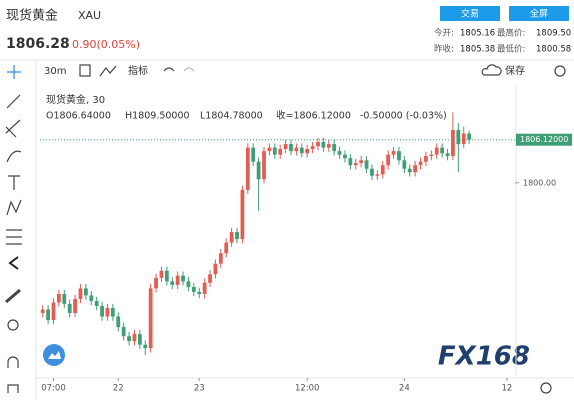  I want to click on price: 1806.28, so click(38, 44).